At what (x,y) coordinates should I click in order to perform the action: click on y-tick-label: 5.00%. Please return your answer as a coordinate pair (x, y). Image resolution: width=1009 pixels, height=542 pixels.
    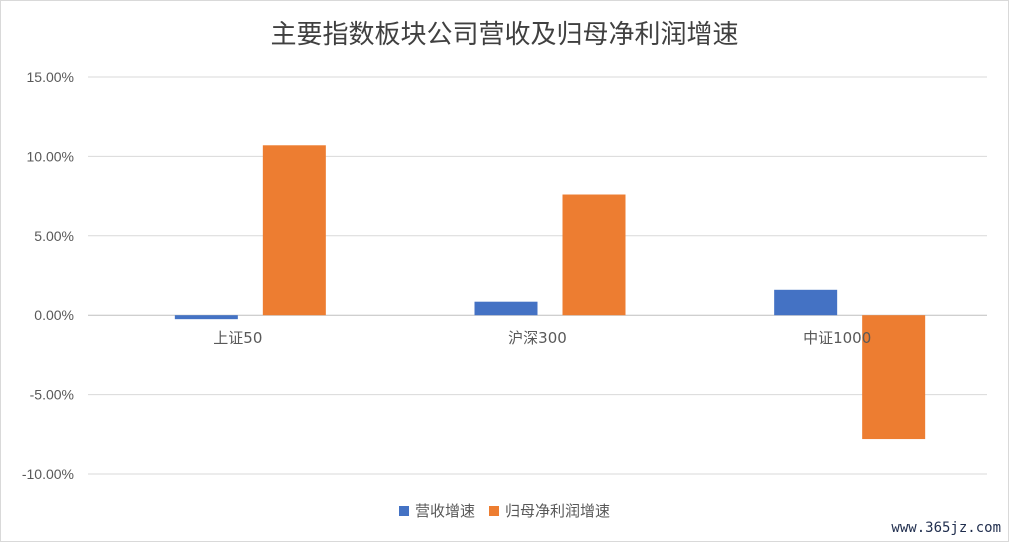
    Looking at the image, I should click on (54, 236).